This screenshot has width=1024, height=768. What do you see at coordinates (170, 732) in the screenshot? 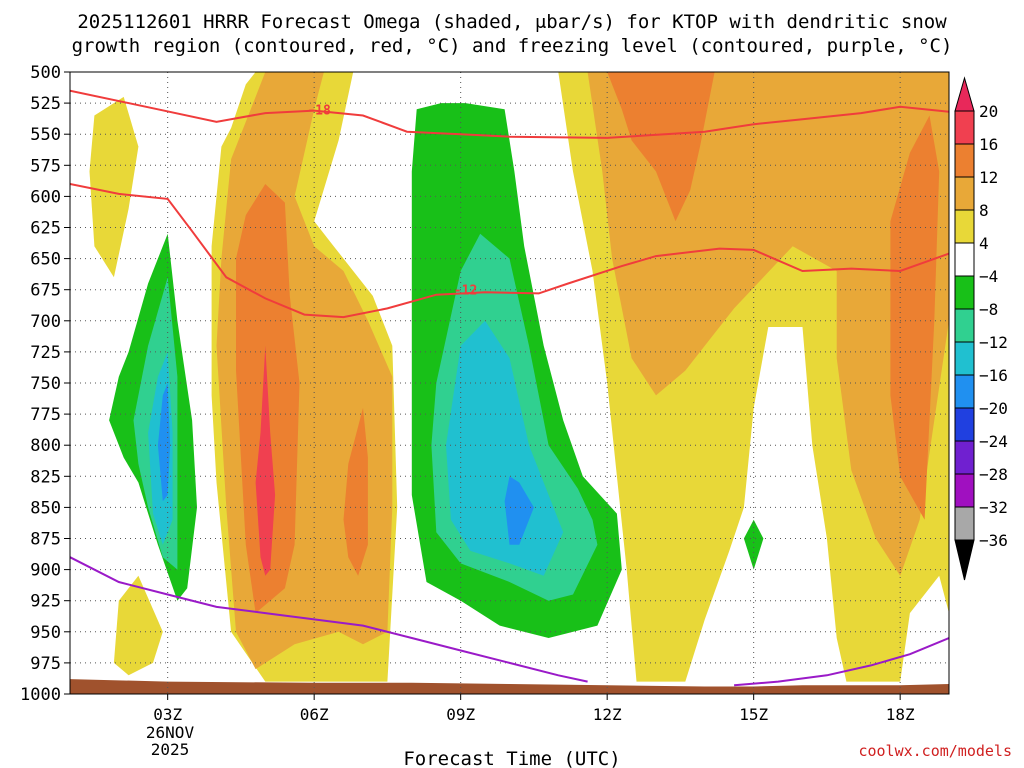
I see `date-label-day: 26NOV` at bounding box center [170, 732].